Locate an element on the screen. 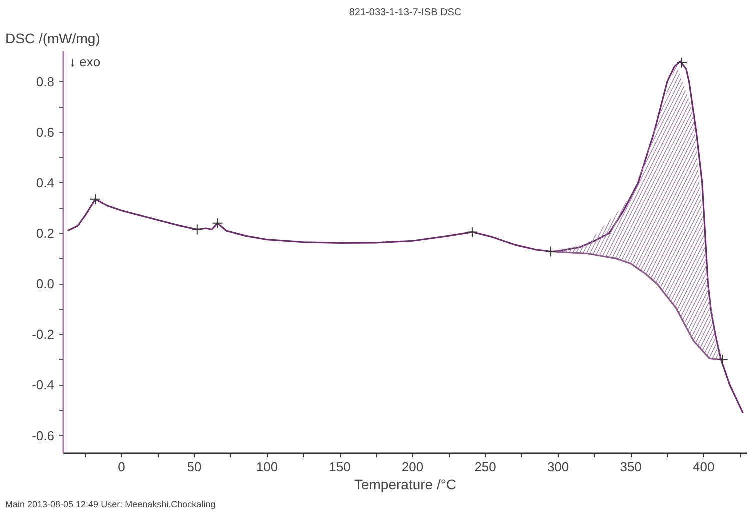 This screenshot has height=514, width=752. y-tick-label: 0.0 is located at coordinates (45, 284).